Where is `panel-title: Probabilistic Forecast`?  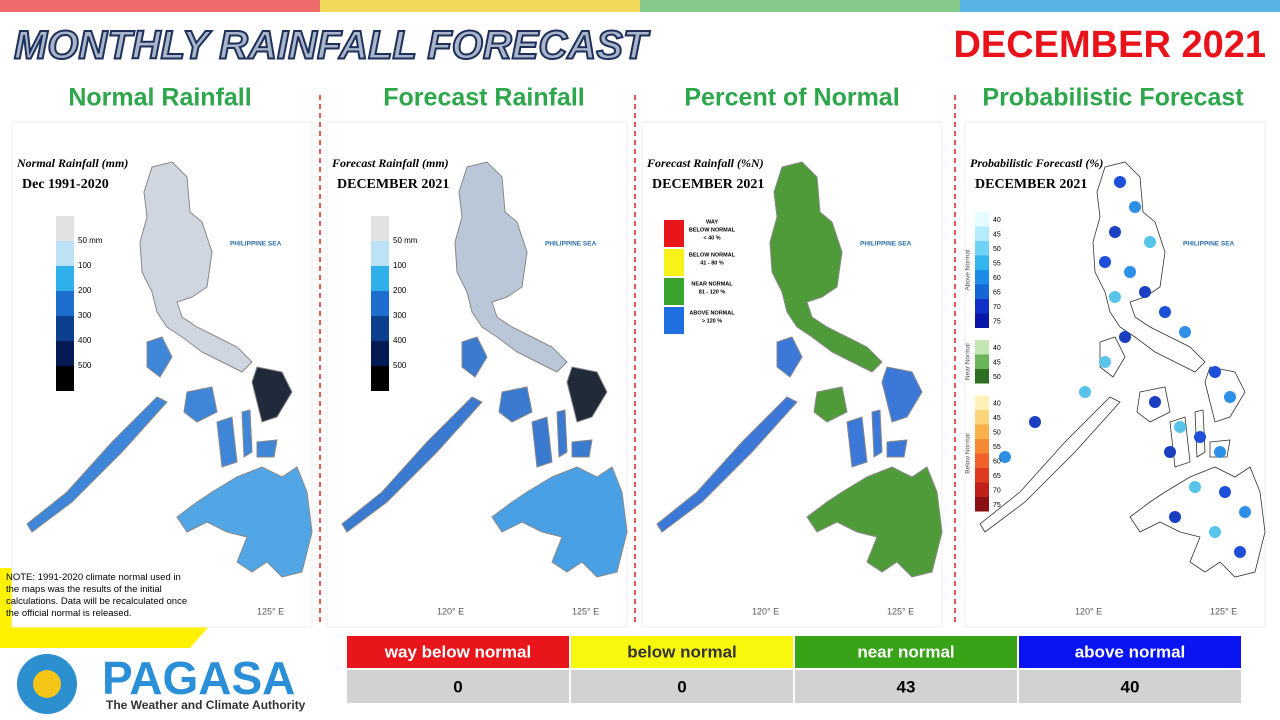 panel-title: Probabilistic Forecast is located at coordinates (1113, 98).